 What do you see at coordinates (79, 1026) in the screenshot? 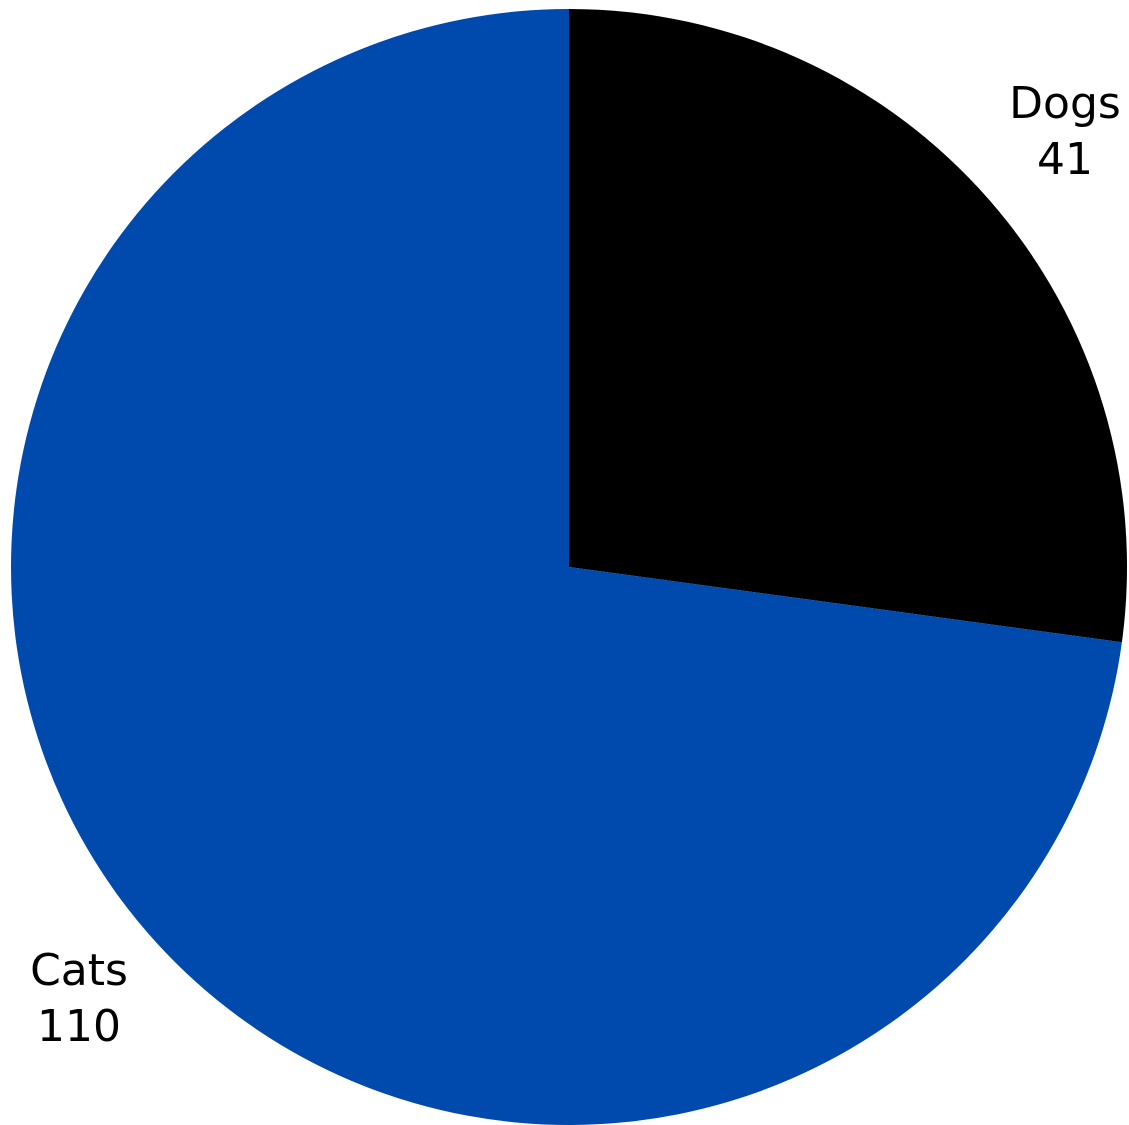
I see `slice-value-cats: 110` at bounding box center [79, 1026].